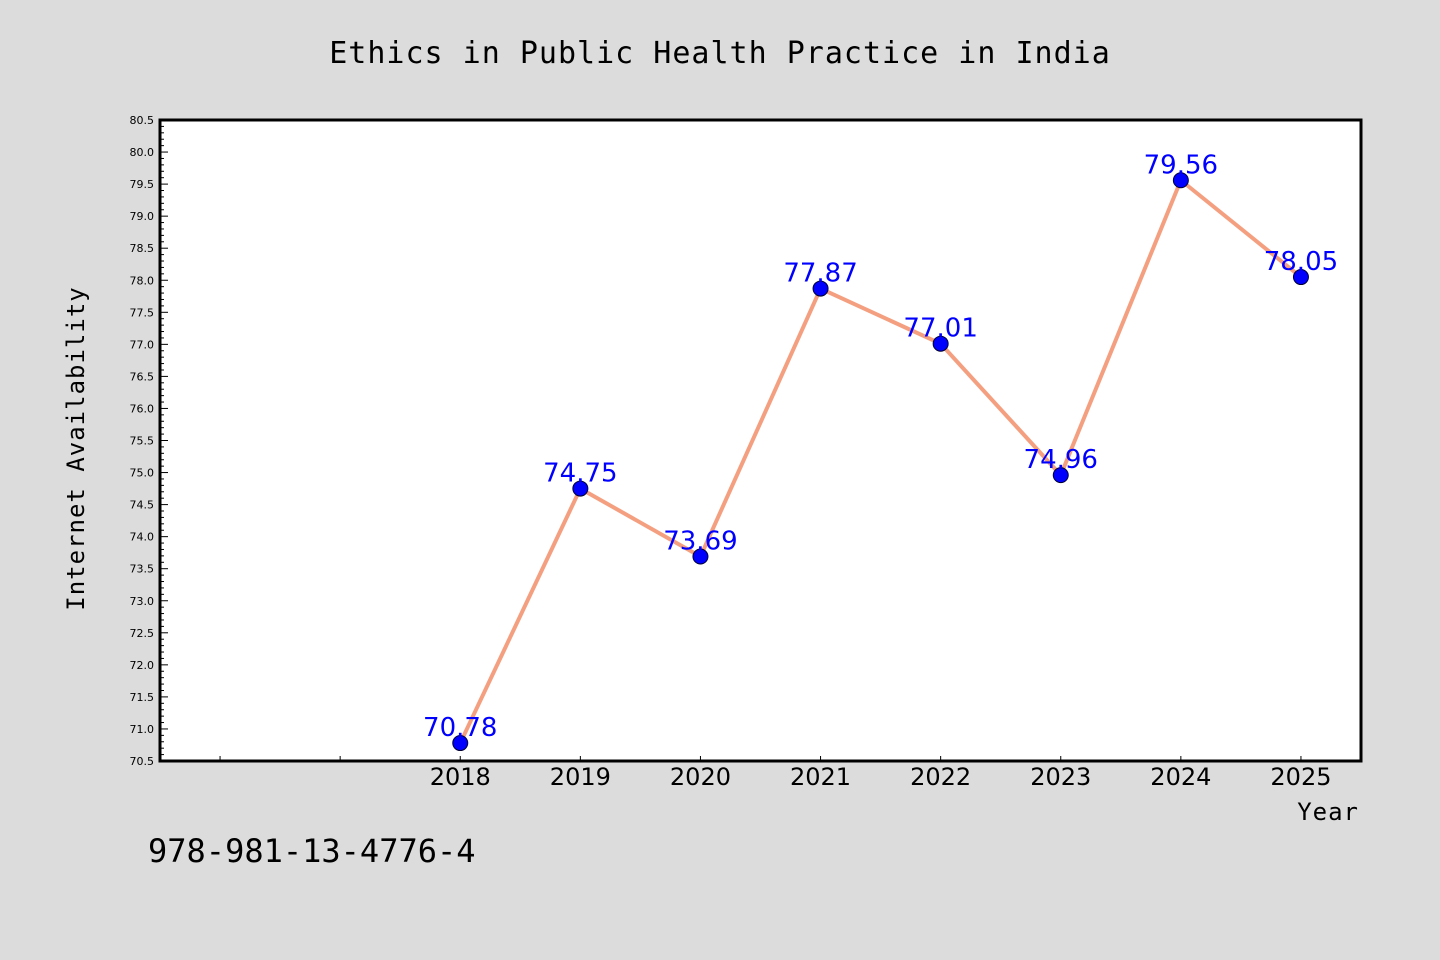  What do you see at coordinates (142, 665) in the screenshot?
I see `y-tick-label: 72.0` at bounding box center [142, 665].